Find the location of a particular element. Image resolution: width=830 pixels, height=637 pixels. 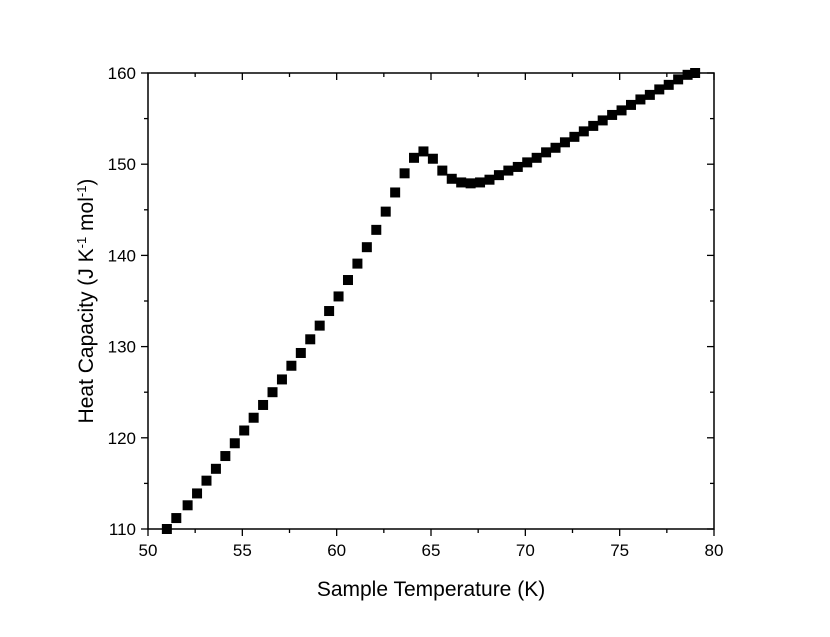

x-tick-label: 70 is located at coordinates (525, 550).